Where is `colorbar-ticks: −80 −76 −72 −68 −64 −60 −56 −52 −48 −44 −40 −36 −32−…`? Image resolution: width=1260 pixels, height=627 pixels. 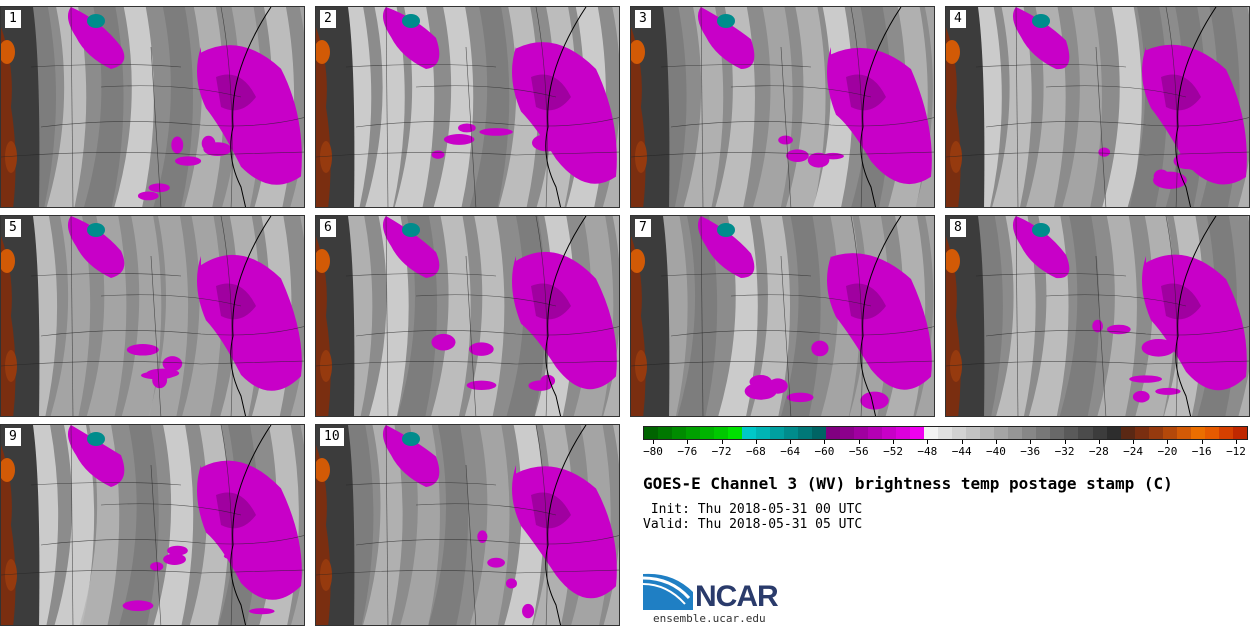 colorbar-ticks: −80 −76 −72 −68 −64 −60 −56 −52 −48 −44 −40 −36 −32−… is located at coordinates (945, 450).